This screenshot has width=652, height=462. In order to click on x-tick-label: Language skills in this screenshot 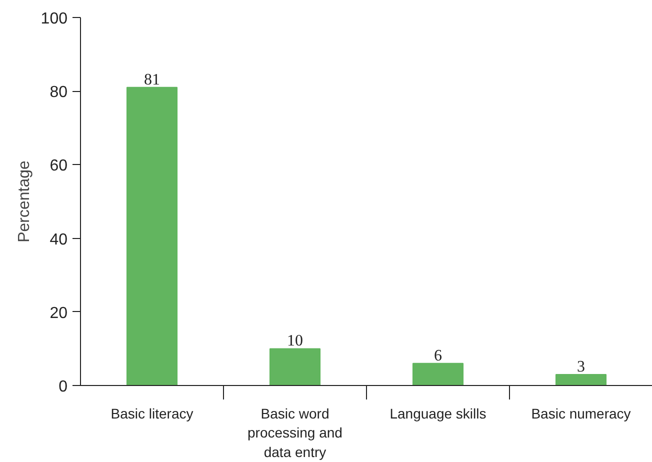, I will do `click(438, 414)`.